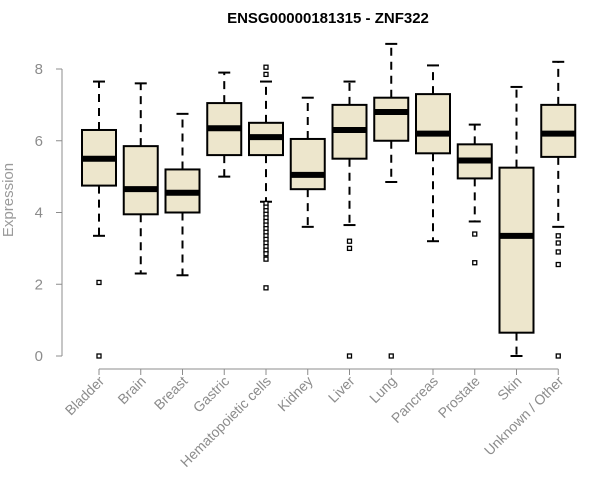  What do you see at coordinates (99, 219) in the screenshot?
I see `box-bladder` at bounding box center [99, 219].